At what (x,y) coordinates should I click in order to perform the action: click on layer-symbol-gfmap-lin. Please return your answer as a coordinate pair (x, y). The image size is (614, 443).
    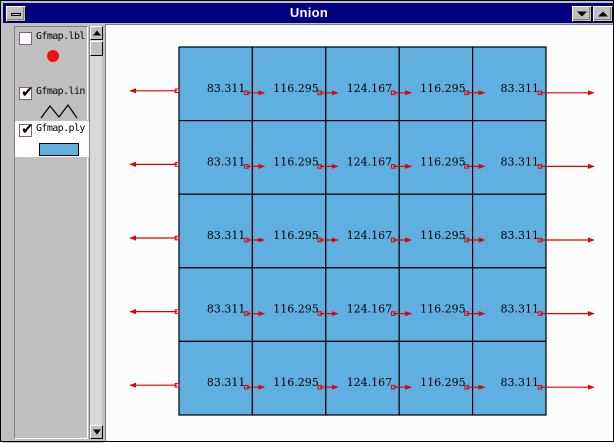
    Looking at the image, I should click on (52, 113).